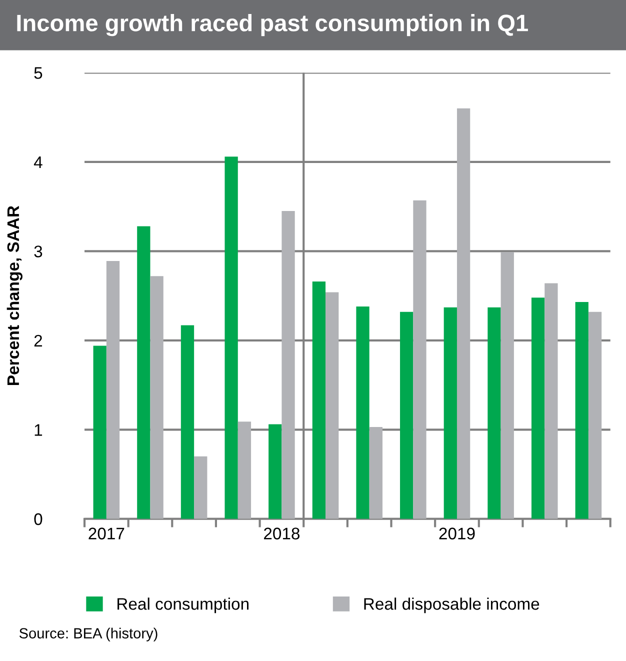  What do you see at coordinates (38, 430) in the screenshot?
I see `y-tick-label: 1` at bounding box center [38, 430].